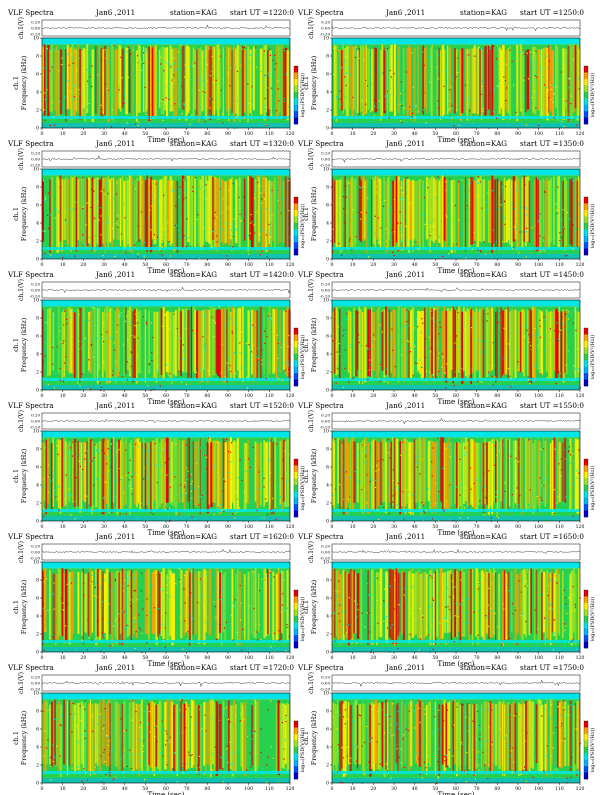  I want to click on y-axis-label: Frequency (kHz), so click(314, 738).